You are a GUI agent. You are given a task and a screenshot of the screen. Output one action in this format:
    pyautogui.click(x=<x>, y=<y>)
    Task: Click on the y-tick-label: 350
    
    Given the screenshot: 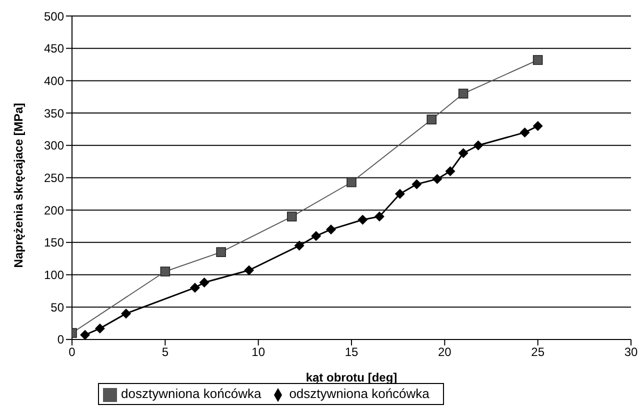 What is the action you would take?
    pyautogui.click(x=54, y=113)
    